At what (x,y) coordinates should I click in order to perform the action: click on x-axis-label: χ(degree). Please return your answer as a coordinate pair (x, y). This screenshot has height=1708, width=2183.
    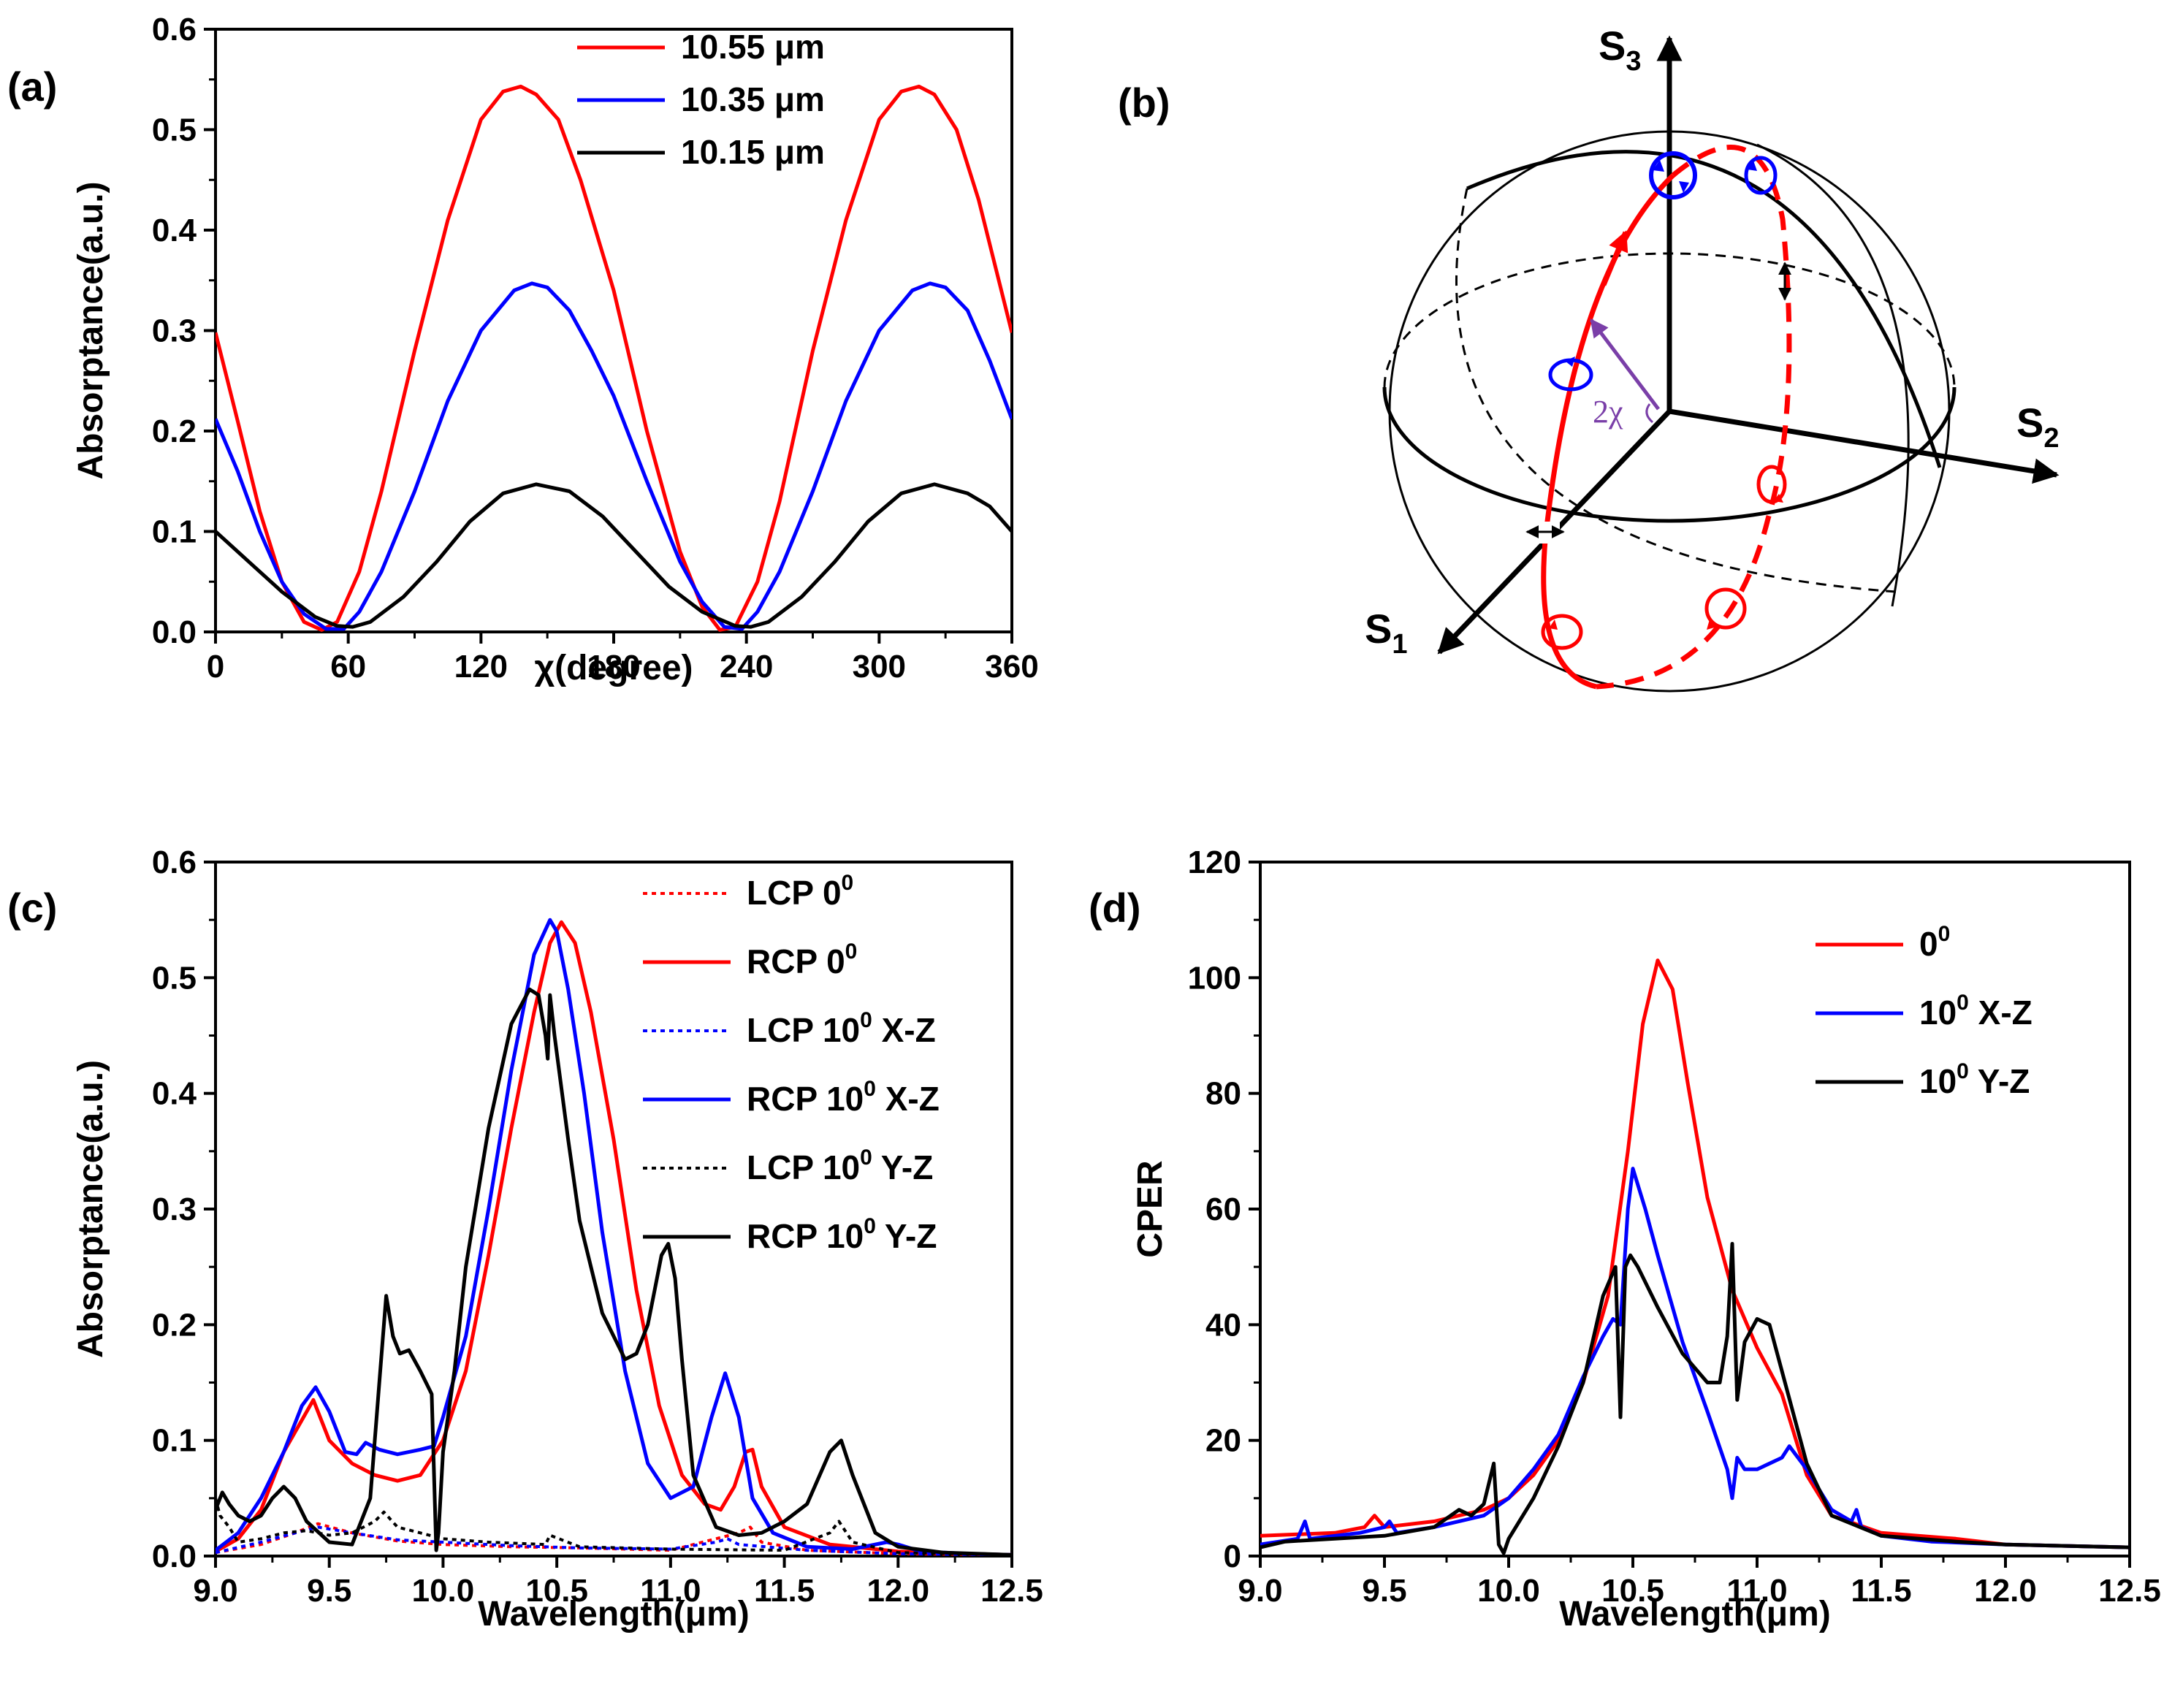
    Looking at the image, I should click on (613, 668).